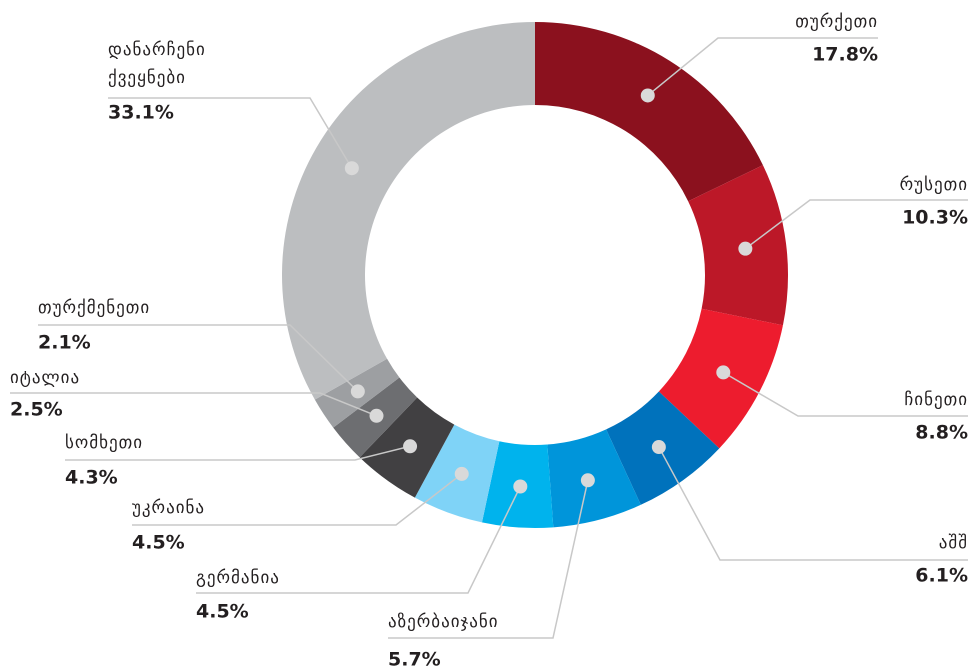 This screenshot has width=979, height=668. I want to click on value-label: 5.7%, so click(414, 658).